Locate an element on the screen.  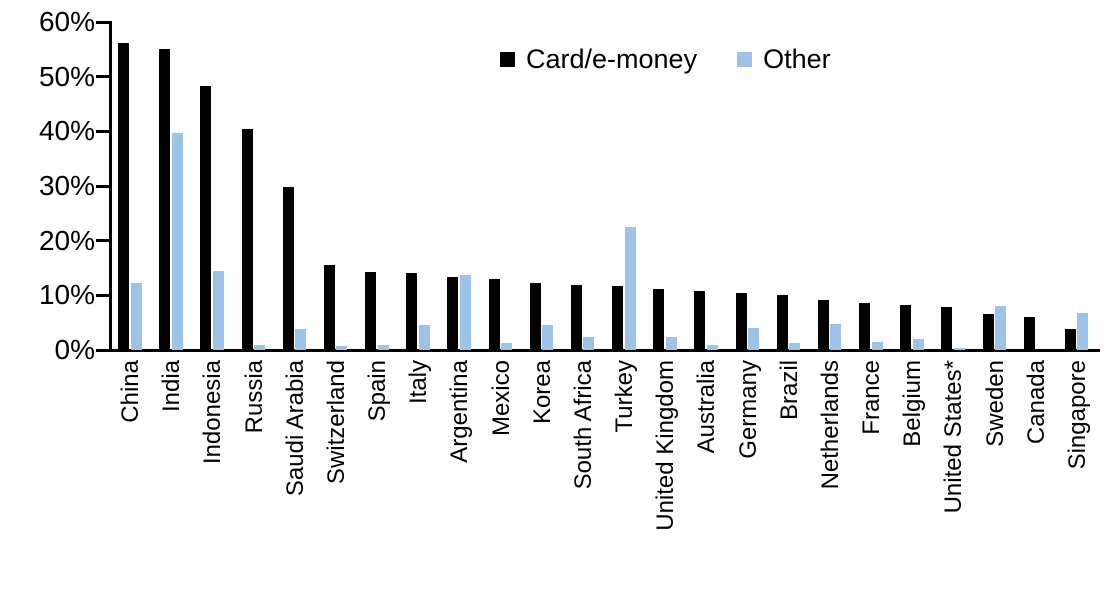
y-axis-tick-label: 0% is located at coordinates (74, 349).